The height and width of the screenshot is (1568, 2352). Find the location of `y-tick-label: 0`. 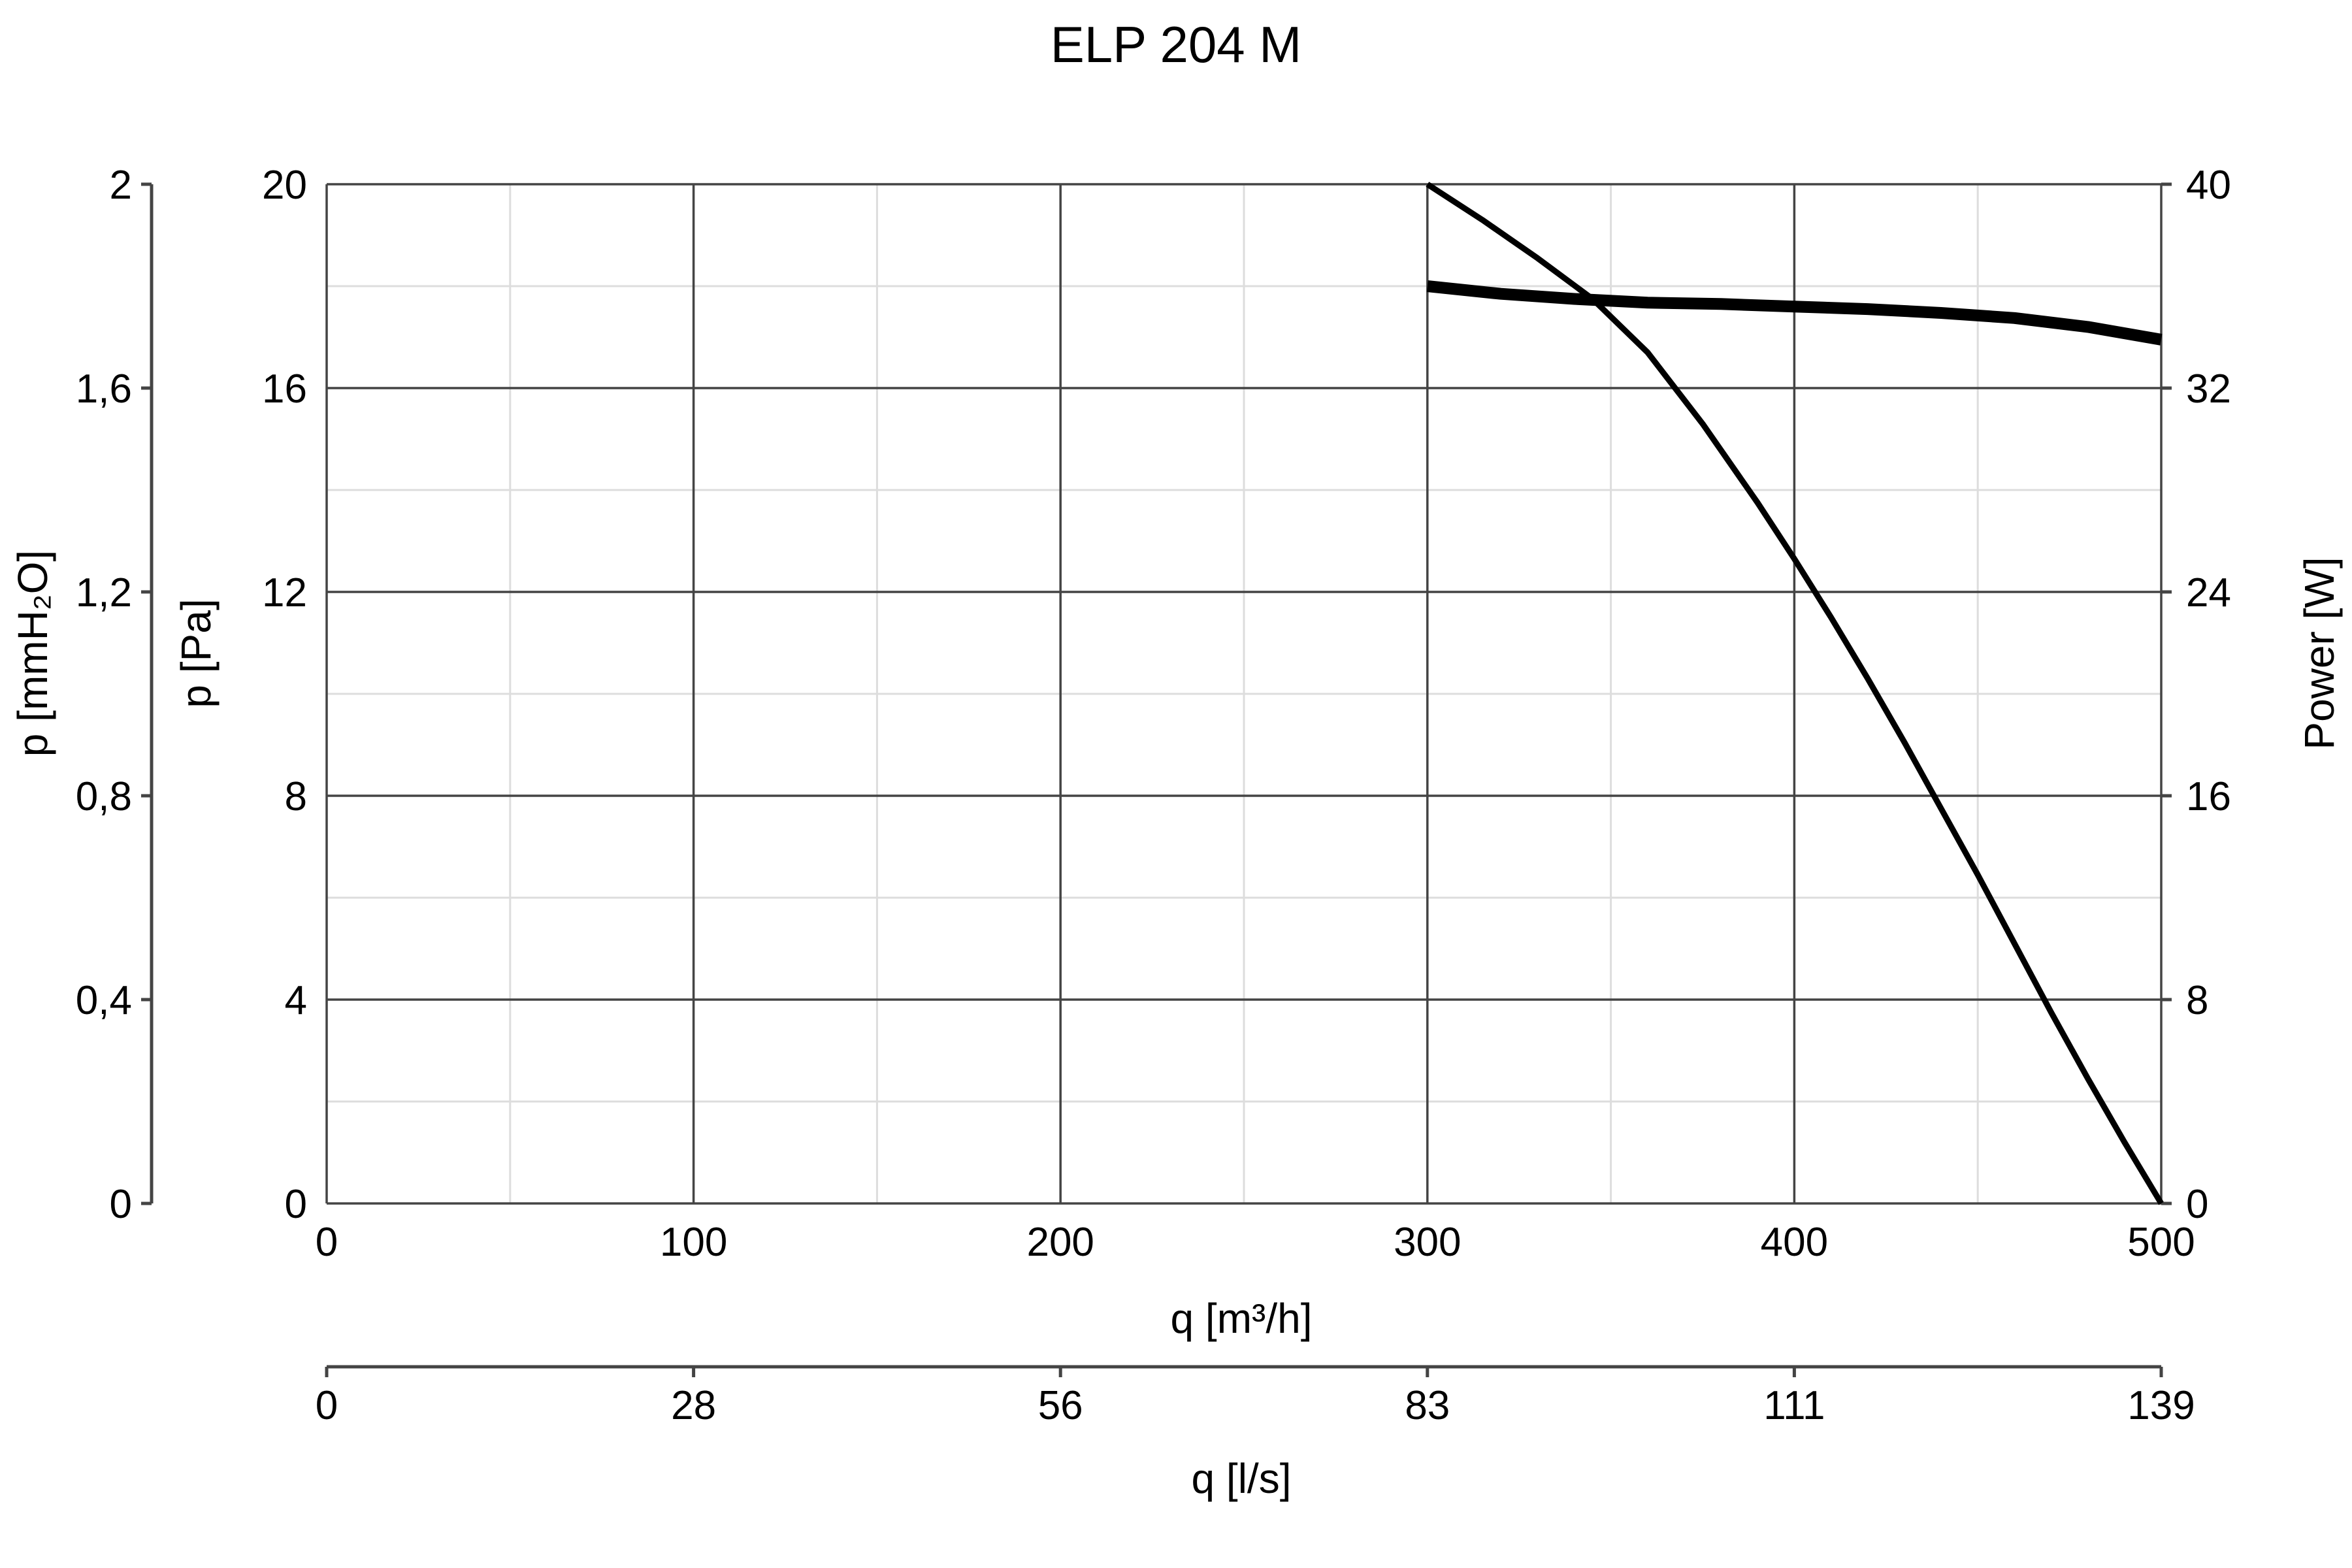

y-tick-label: 0 is located at coordinates (296, 1204).